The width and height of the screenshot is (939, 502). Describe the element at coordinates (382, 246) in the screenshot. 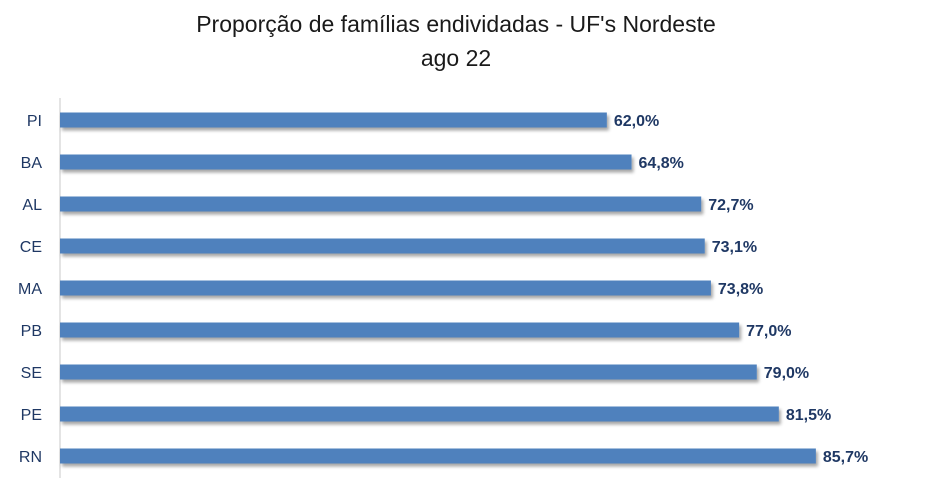

I see `bar-ce` at that location.